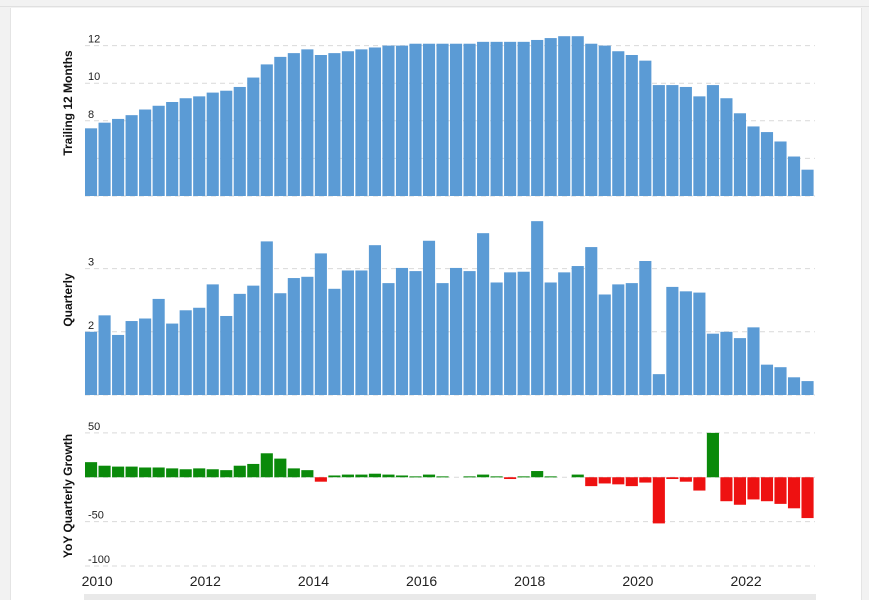 The image size is (869, 600). Describe the element at coordinates (450, 597) in the screenshot. I see `chart-scrollbar` at that location.